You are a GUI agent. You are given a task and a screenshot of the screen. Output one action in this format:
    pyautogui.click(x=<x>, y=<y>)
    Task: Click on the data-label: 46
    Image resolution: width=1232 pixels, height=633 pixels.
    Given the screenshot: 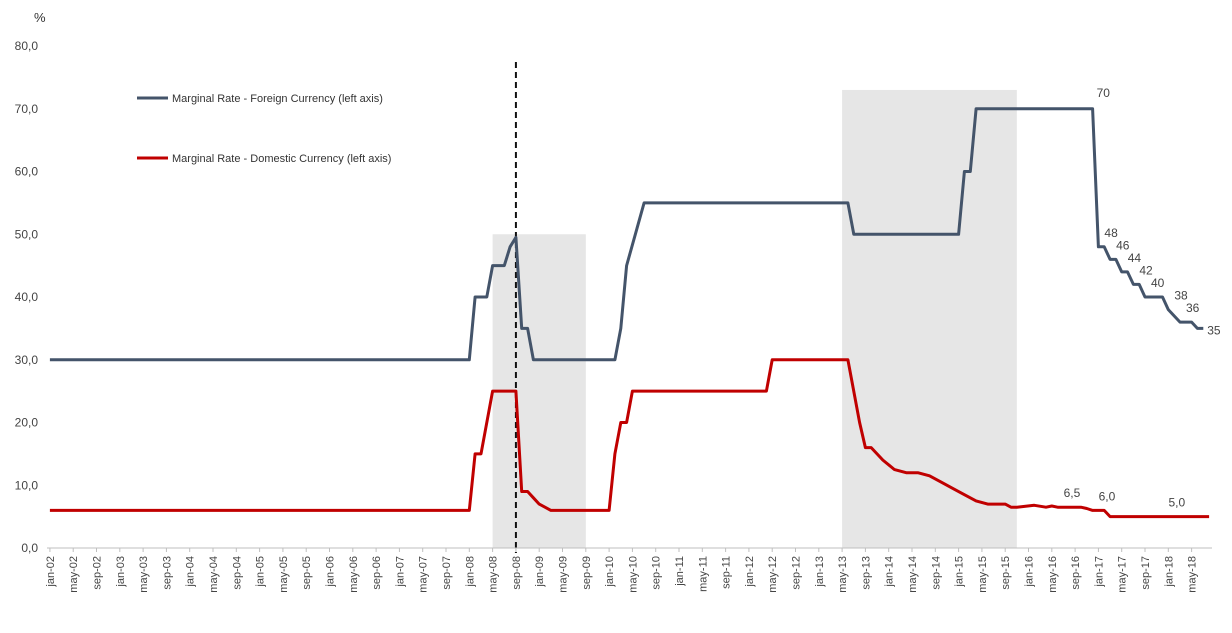 What is the action you would take?
    pyautogui.click(x=1123, y=245)
    